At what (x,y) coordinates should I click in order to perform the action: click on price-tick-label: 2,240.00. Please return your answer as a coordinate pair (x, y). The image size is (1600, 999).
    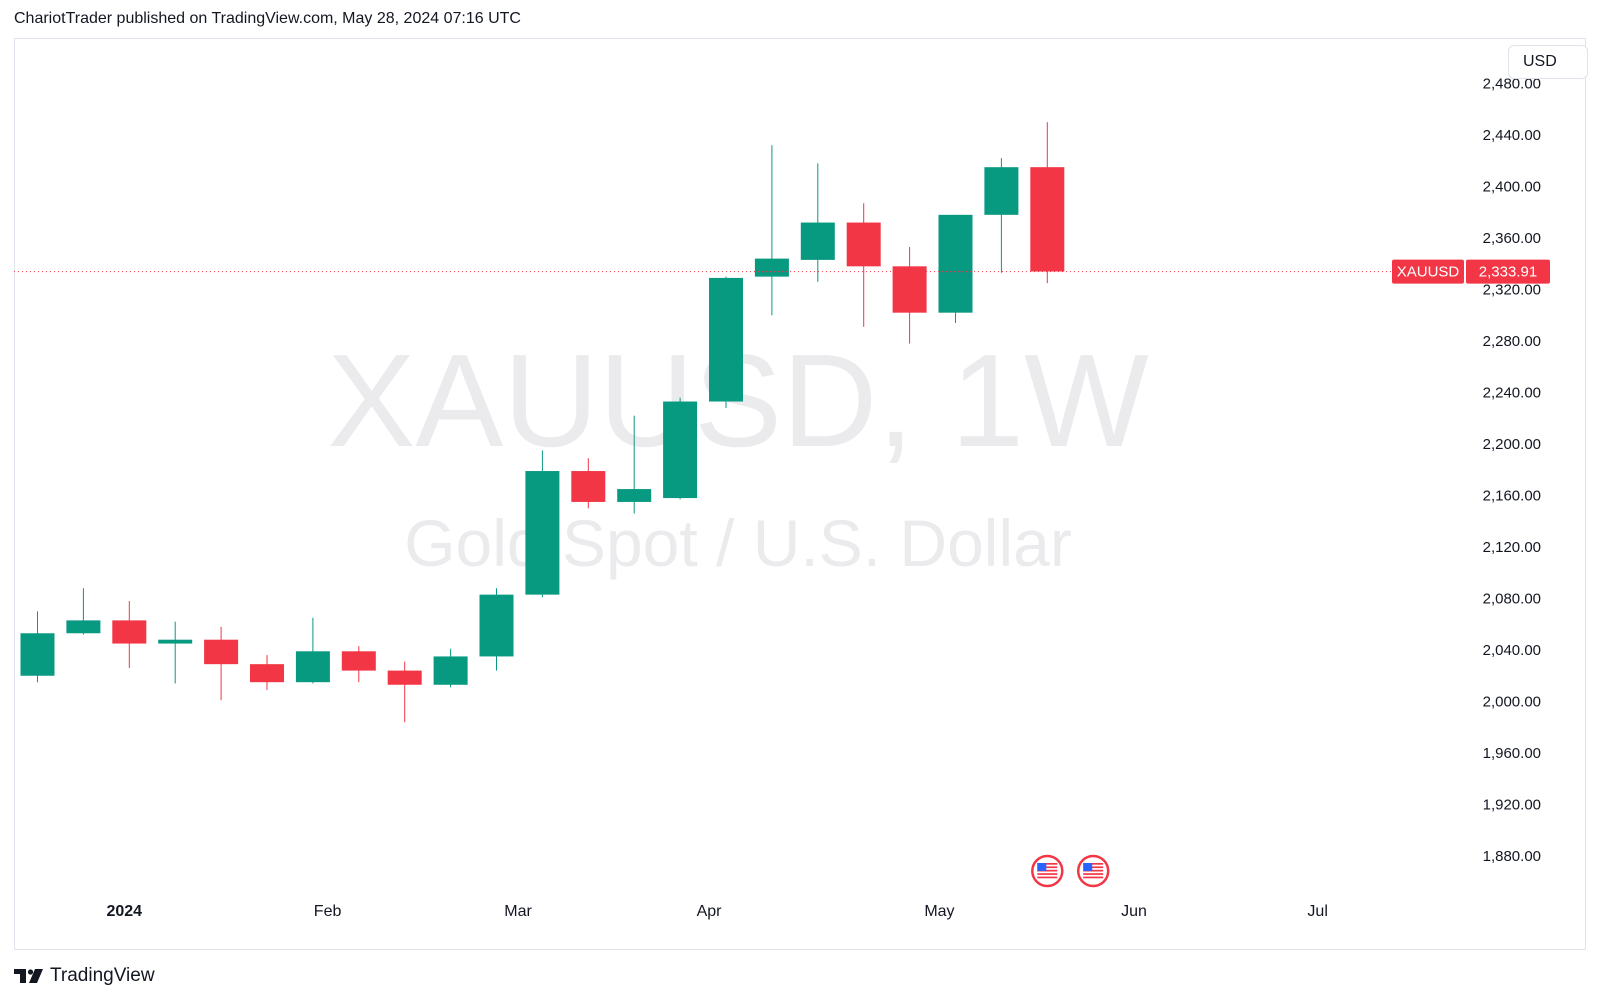
    Looking at the image, I should click on (1512, 393).